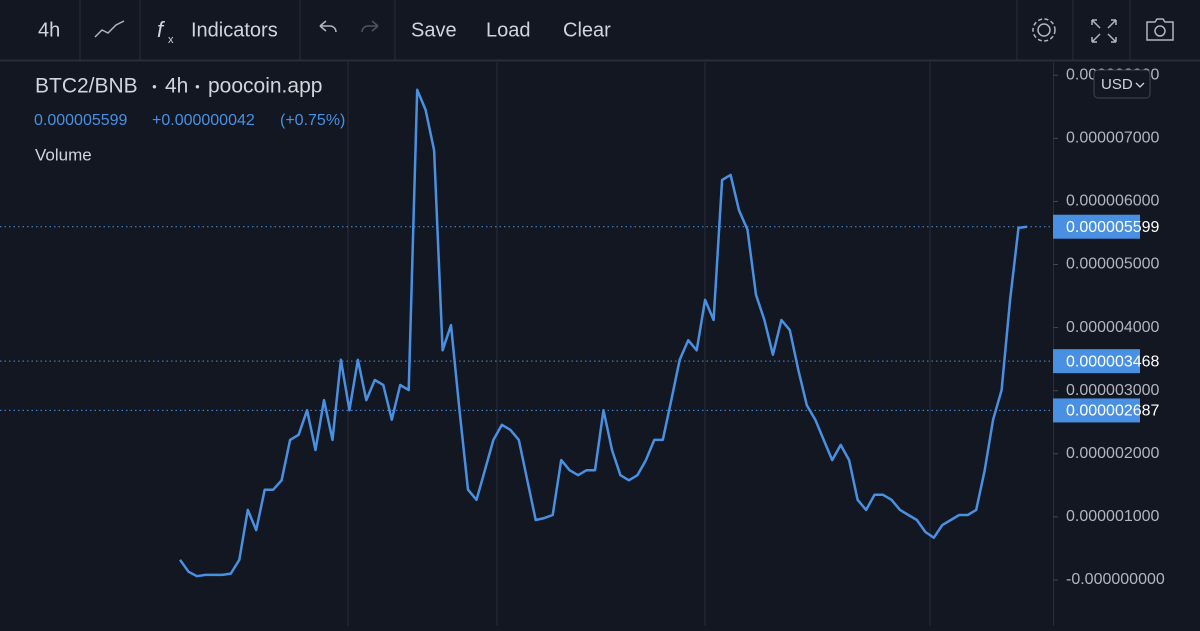  I want to click on currency-button, so click(1122, 84).